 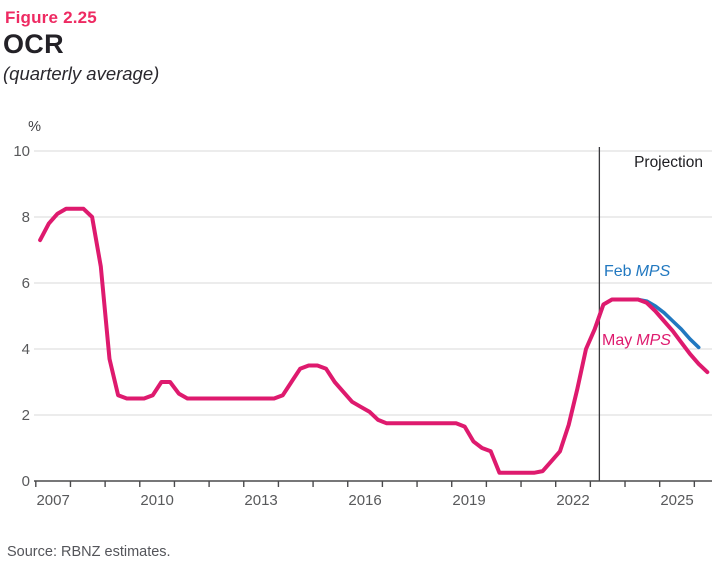 What do you see at coordinates (51, 17) in the screenshot?
I see `figure-number-label: Figure 2.25` at bounding box center [51, 17].